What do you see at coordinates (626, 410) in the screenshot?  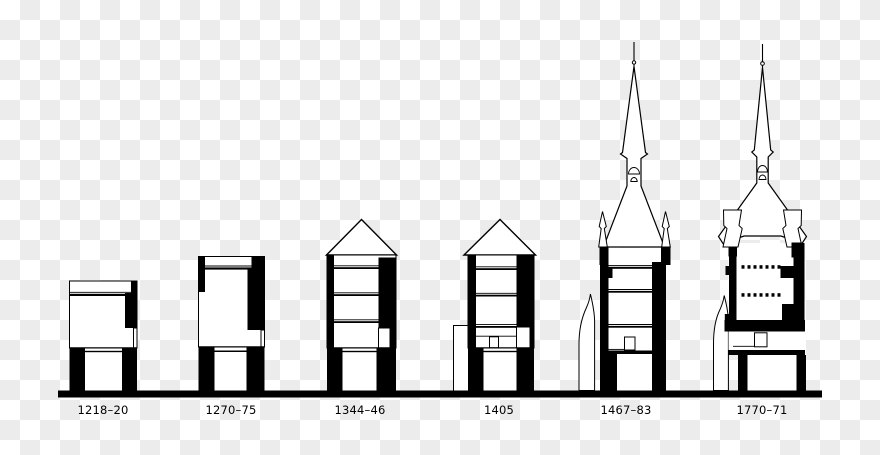 I see `stage-label-1467-83: 1467–83` at bounding box center [626, 410].